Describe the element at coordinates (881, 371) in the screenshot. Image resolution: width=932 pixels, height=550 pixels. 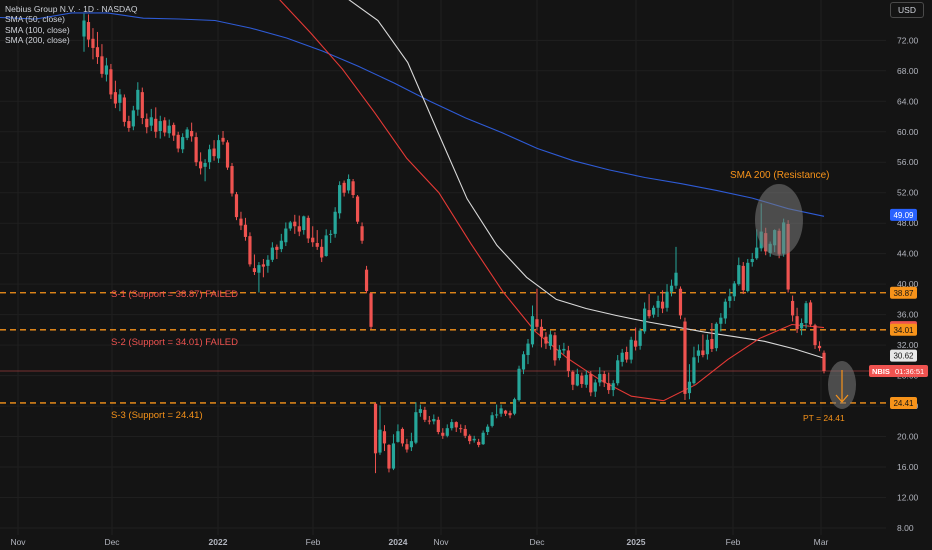
I see `last-price-symbol: NBIS` at that location.